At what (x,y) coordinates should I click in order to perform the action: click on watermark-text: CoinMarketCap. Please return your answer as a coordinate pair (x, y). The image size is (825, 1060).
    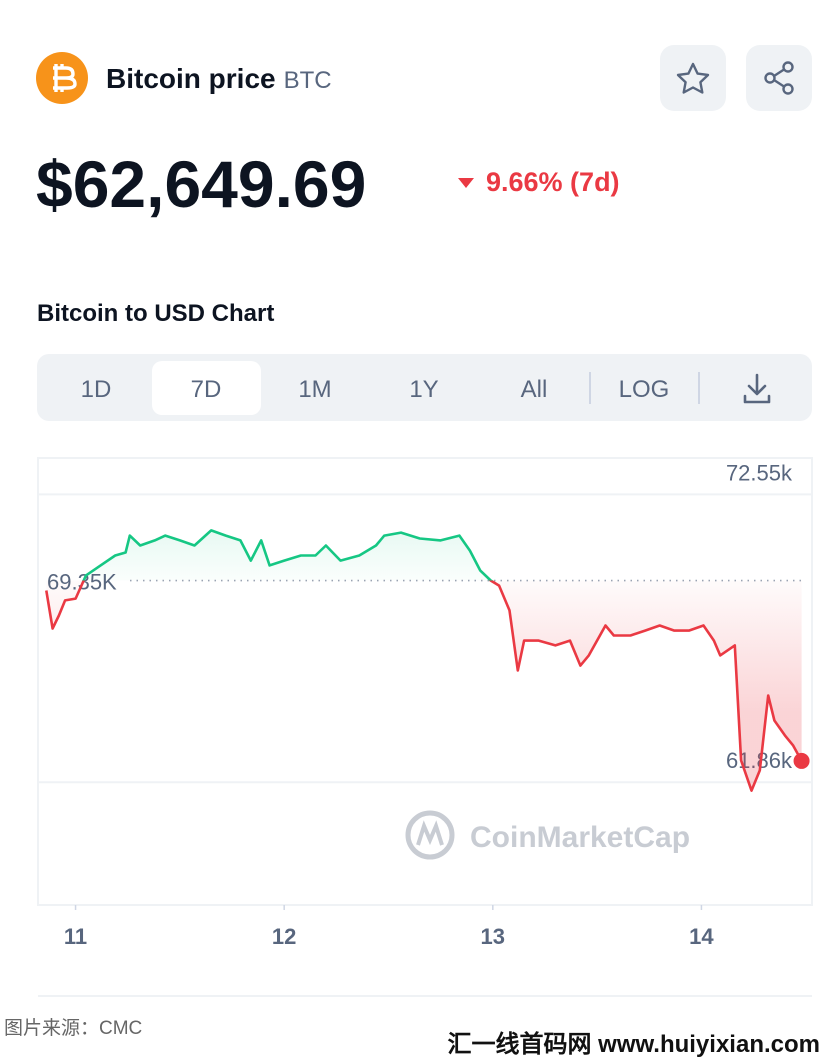
    Looking at the image, I should click on (580, 837).